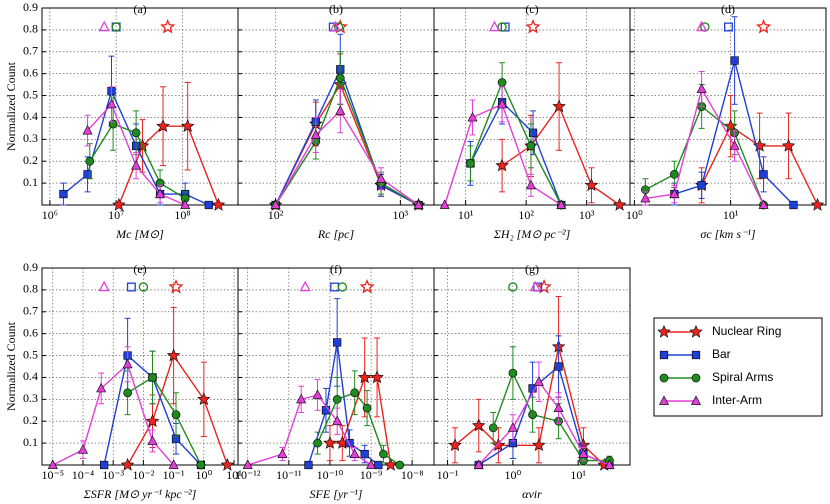  What do you see at coordinates (289, 475) in the screenshot?
I see `x-tick-label: 10⁻¹¹` at bounding box center [289, 475].